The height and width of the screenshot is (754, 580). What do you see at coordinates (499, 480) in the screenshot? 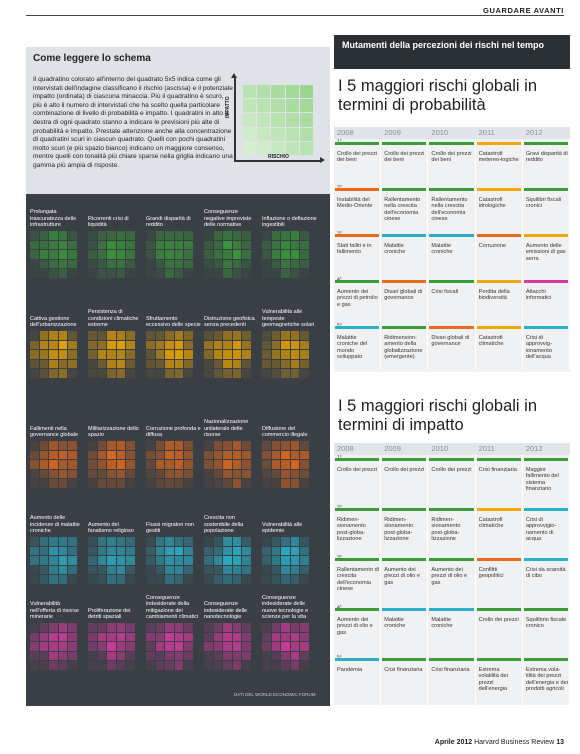
I see `risk-cell: Crisi finanziaria` at bounding box center [499, 480].